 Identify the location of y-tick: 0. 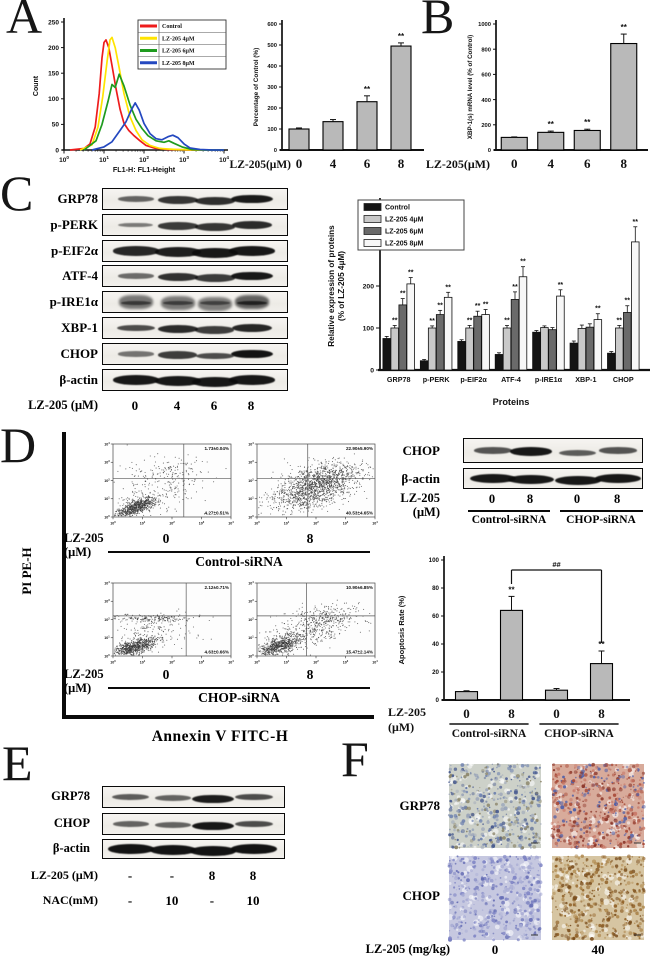
(438, 700).